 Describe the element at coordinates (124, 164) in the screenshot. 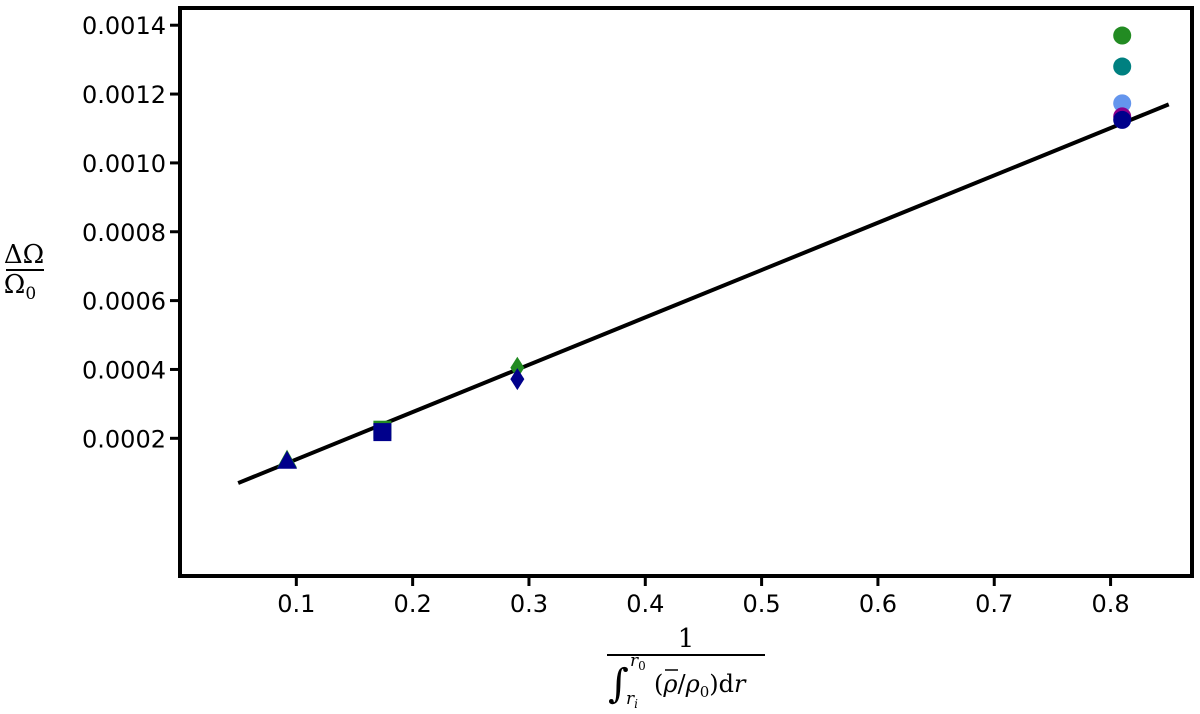

I see `y-tick-label: 0.0010` at that location.